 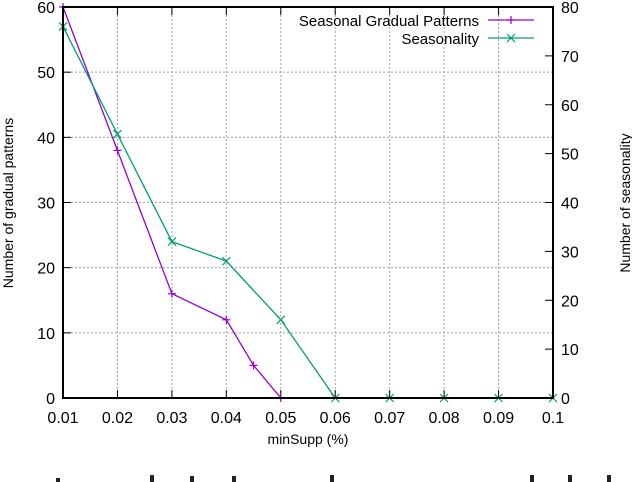 I want to click on y2-tick-labels: 0 10 20 30 40 50 60 70 80, so click(x=570, y=204).